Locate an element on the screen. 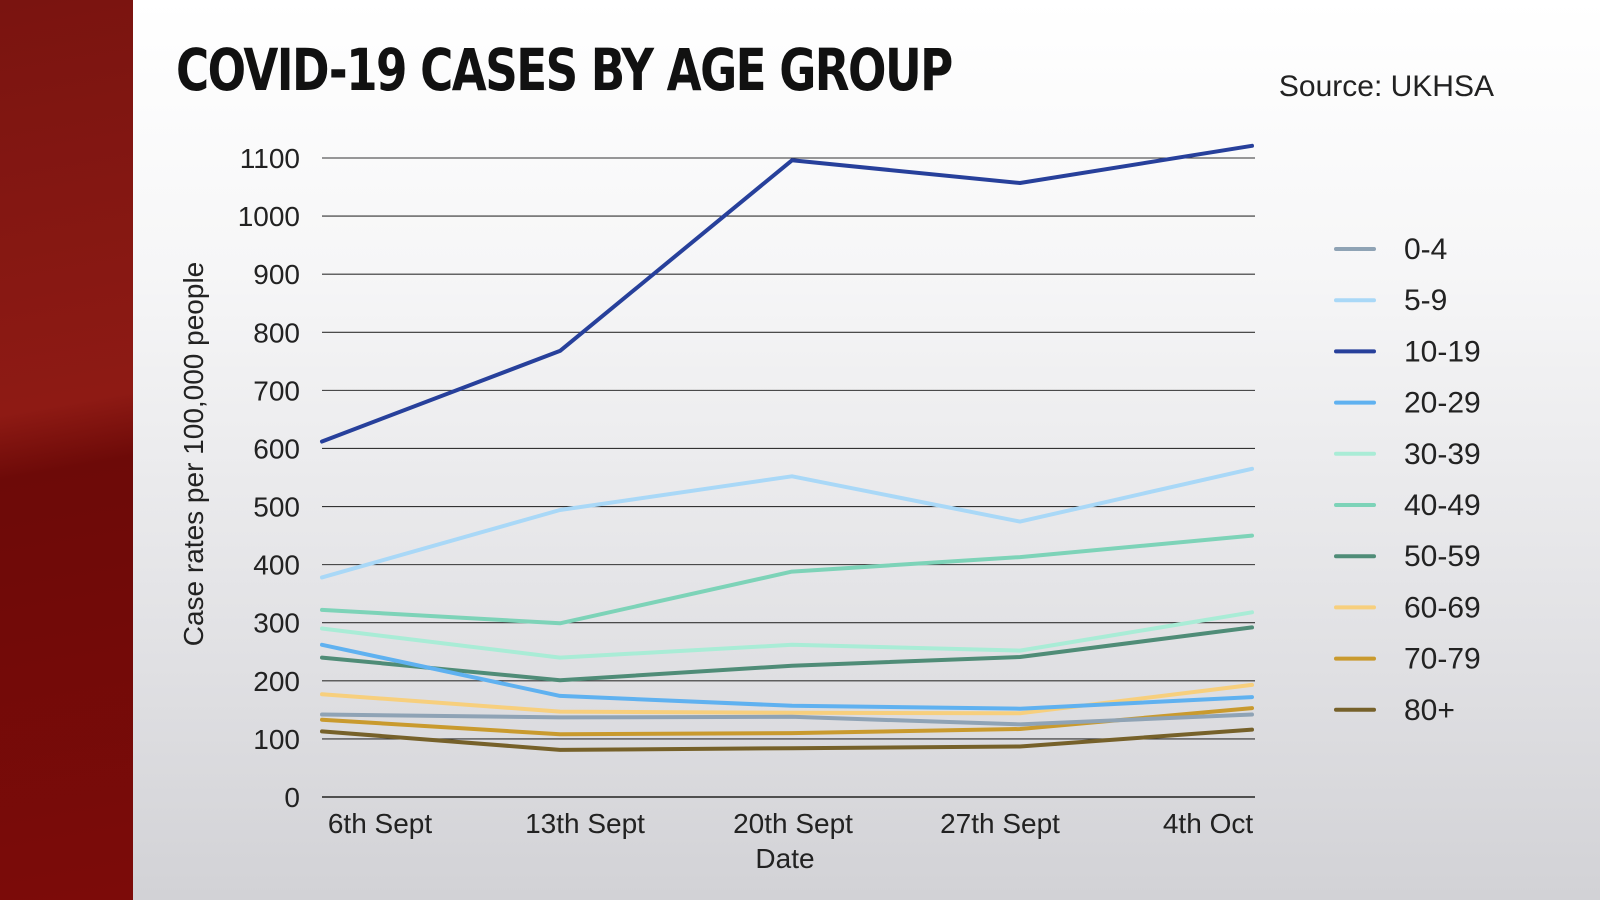 The width and height of the screenshot is (1600, 900). y-tick-label: 1000 is located at coordinates (269, 216).